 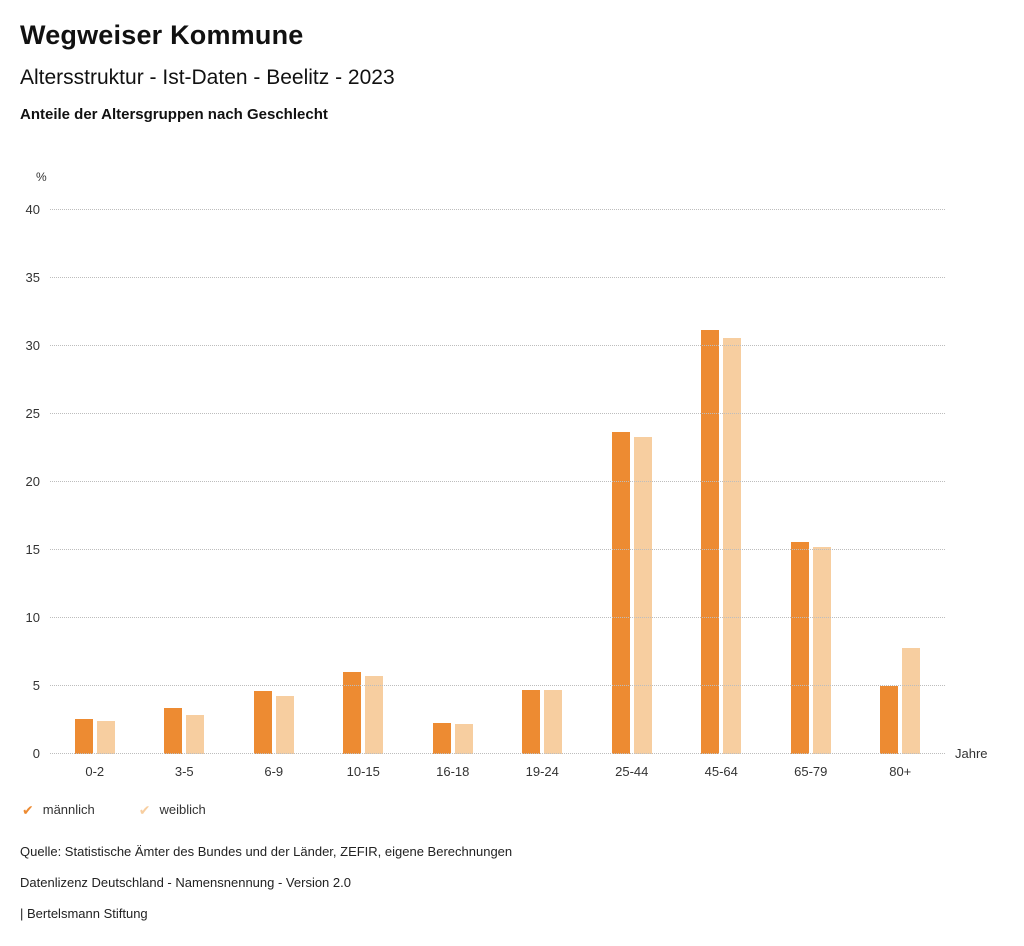 I want to click on x-axis-category-label: 45-64, so click(x=721, y=771).